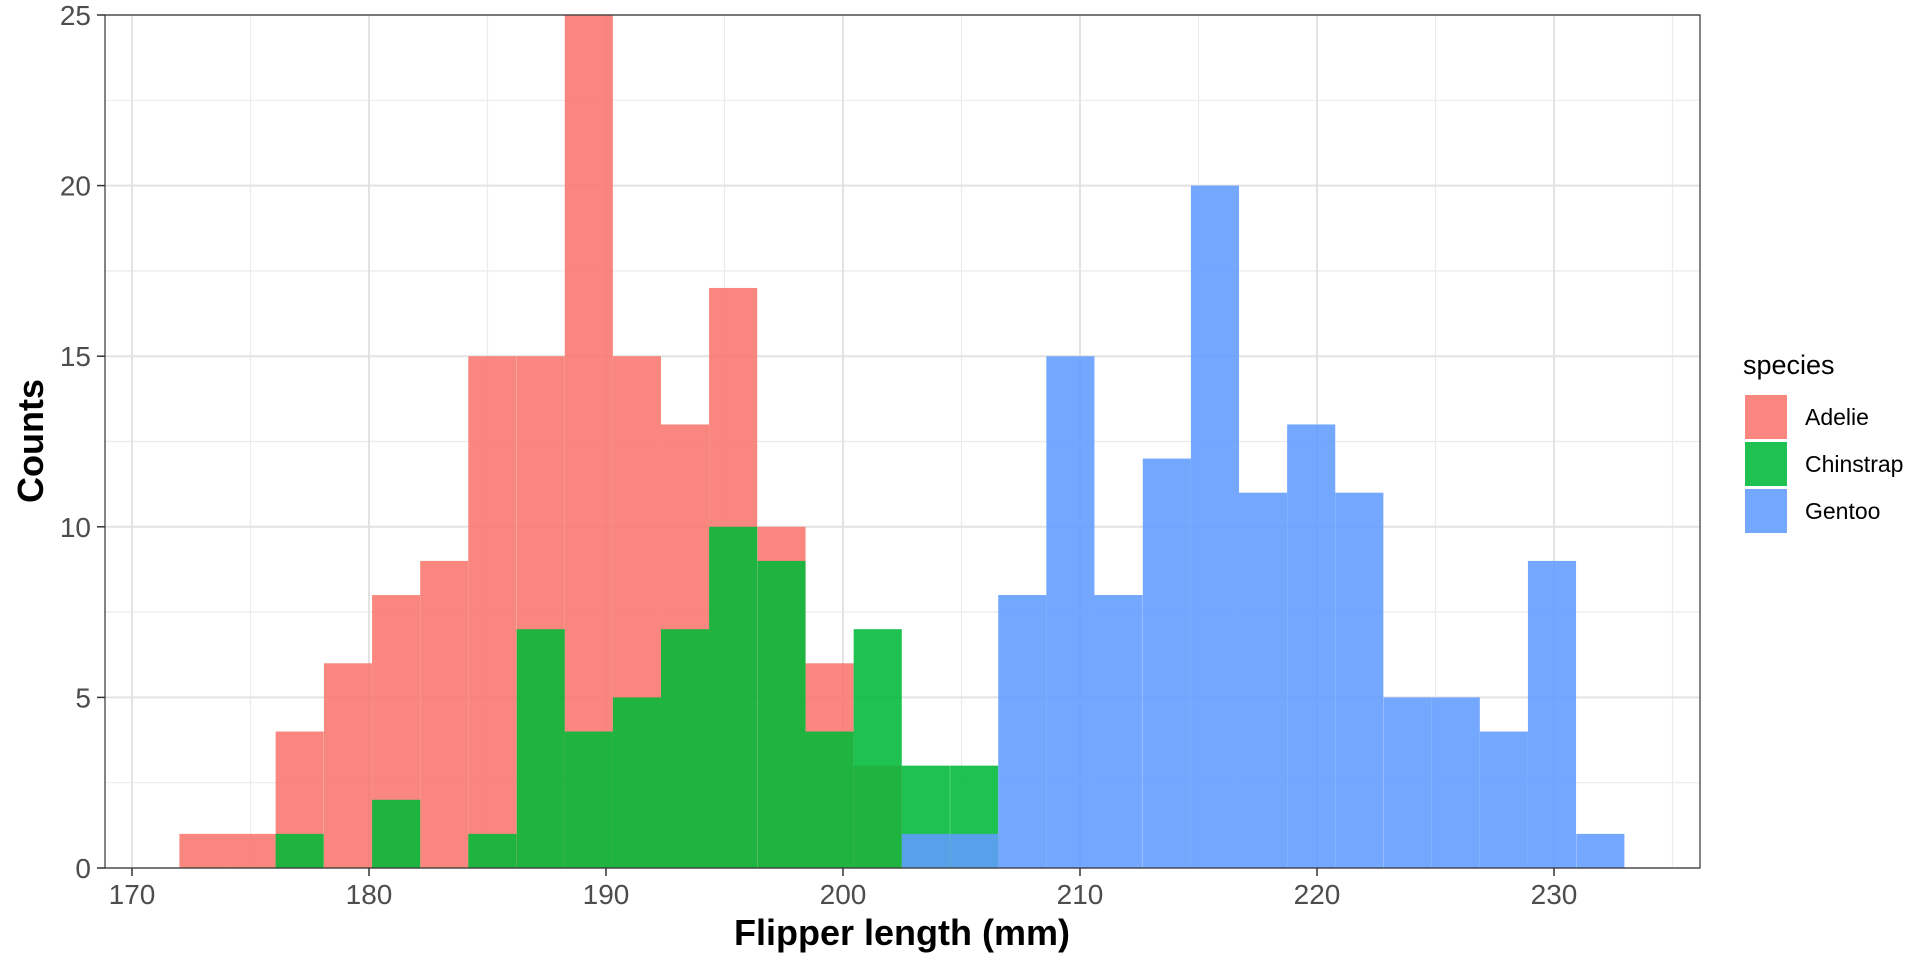 This screenshot has width=1920, height=960. I want to click on y-tick-label: 25, so click(75, 15).